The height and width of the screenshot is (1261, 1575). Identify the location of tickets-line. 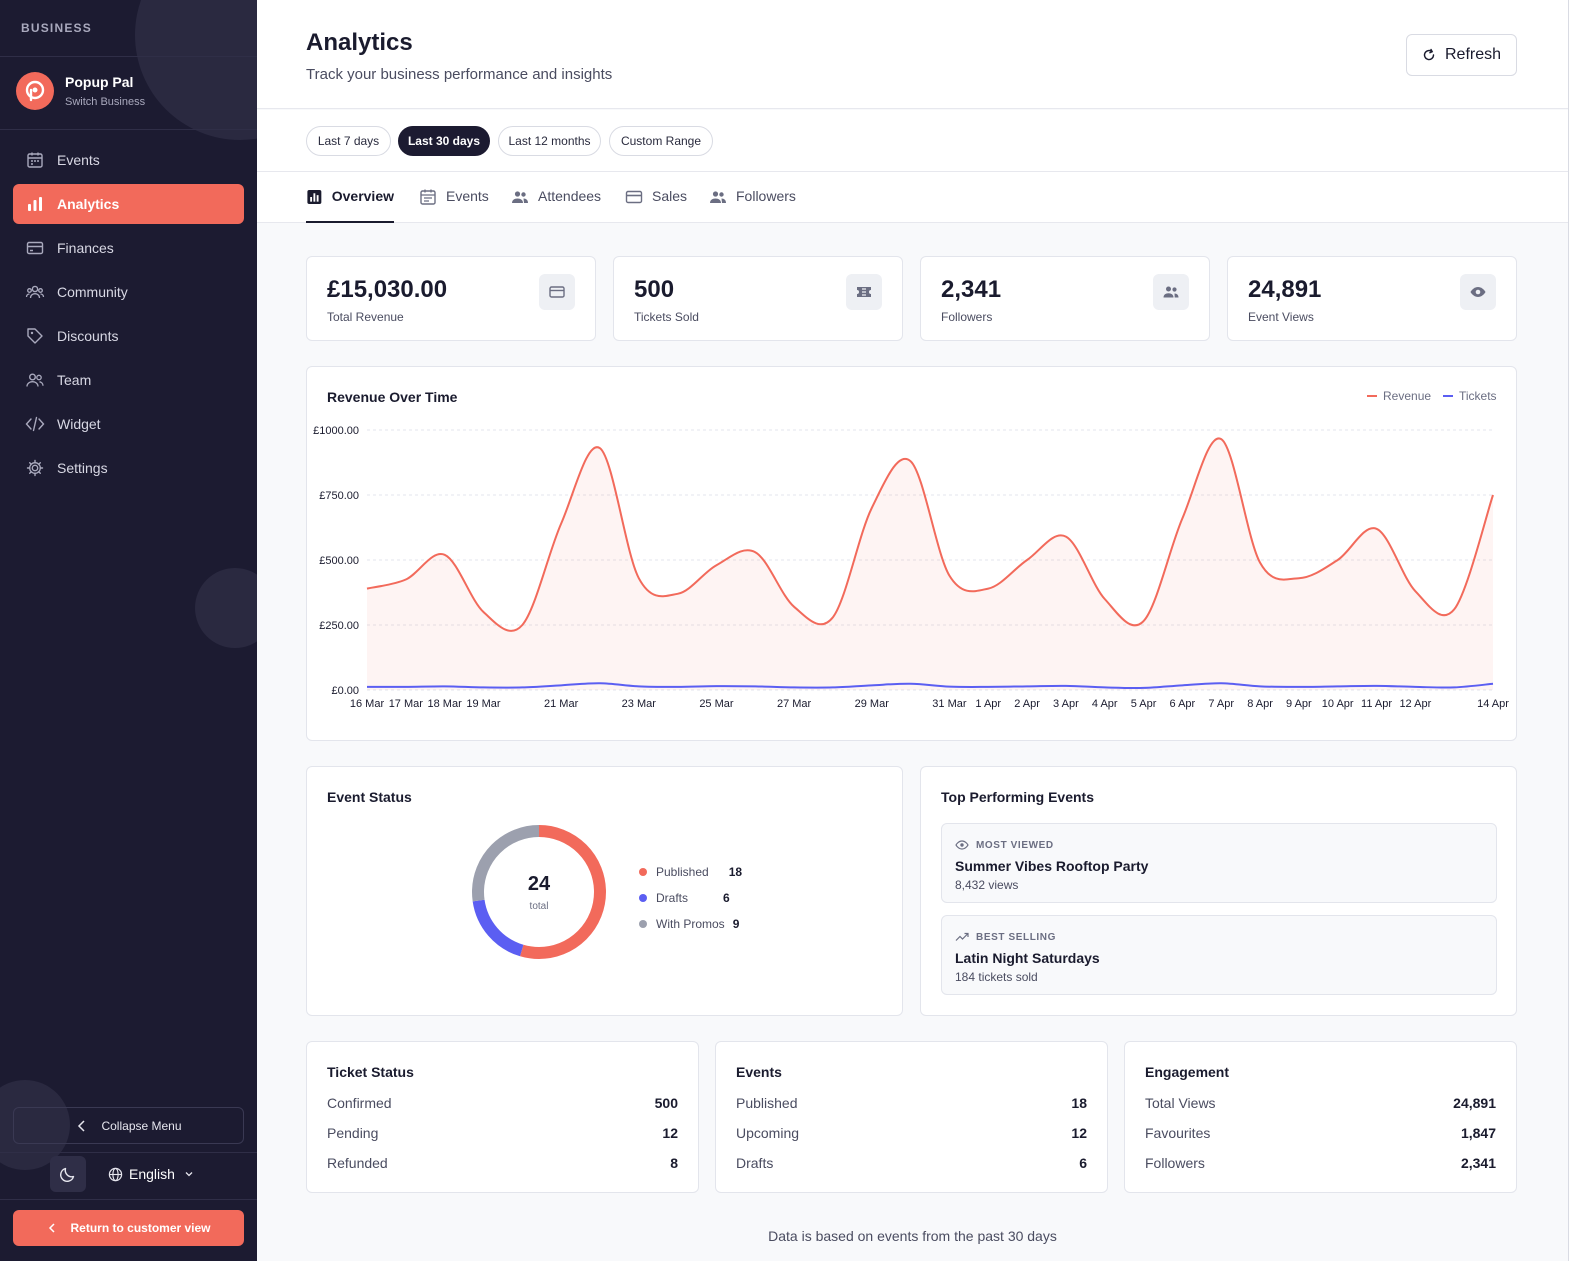
(930, 686).